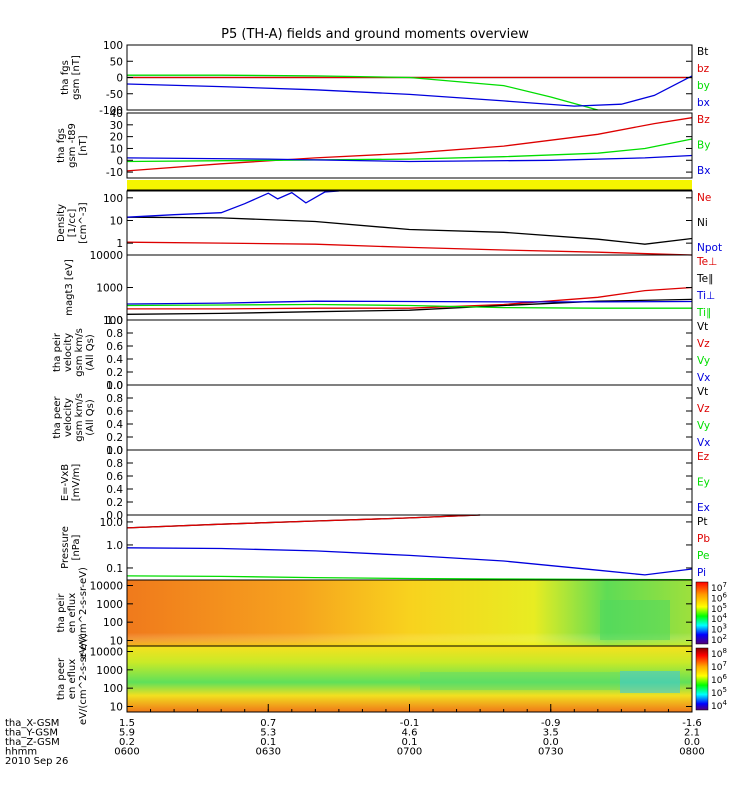 Image resolution: width=750 pixels, height=800 pixels. I want to click on y-tick-label: 40, so click(116, 114).